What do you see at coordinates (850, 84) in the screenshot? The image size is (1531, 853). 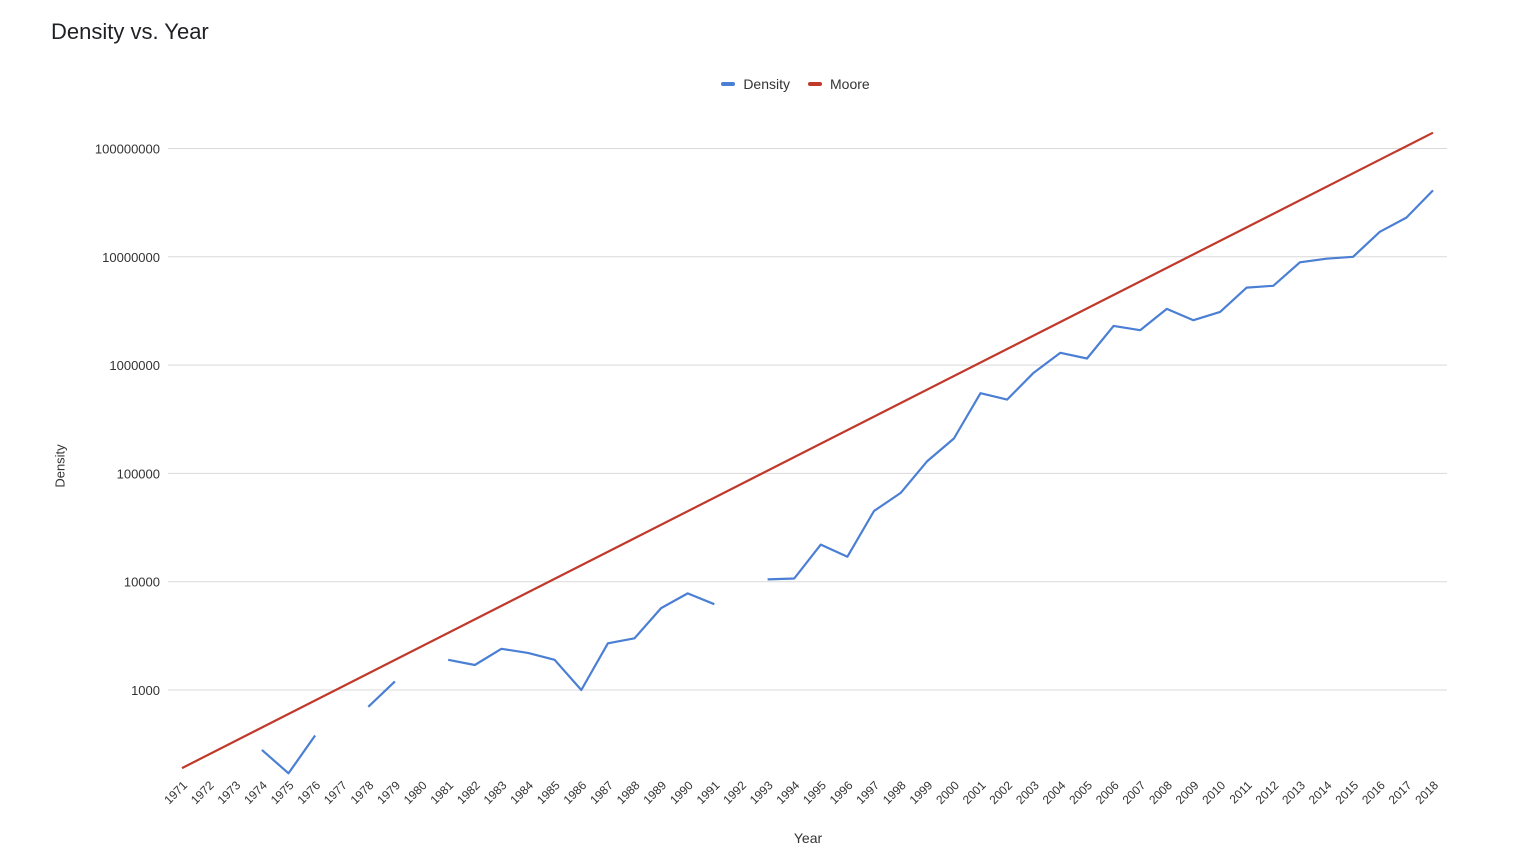 I see `legend-label-moore: Moore` at bounding box center [850, 84].